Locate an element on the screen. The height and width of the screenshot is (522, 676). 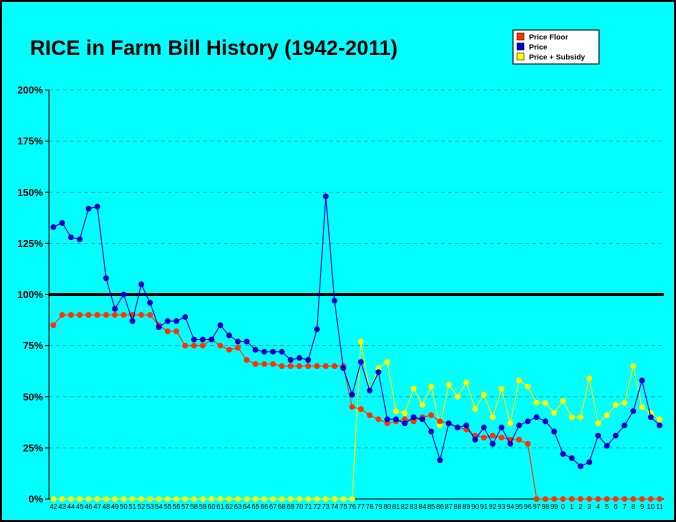
x-tick-label: 89 is located at coordinates (466, 507).